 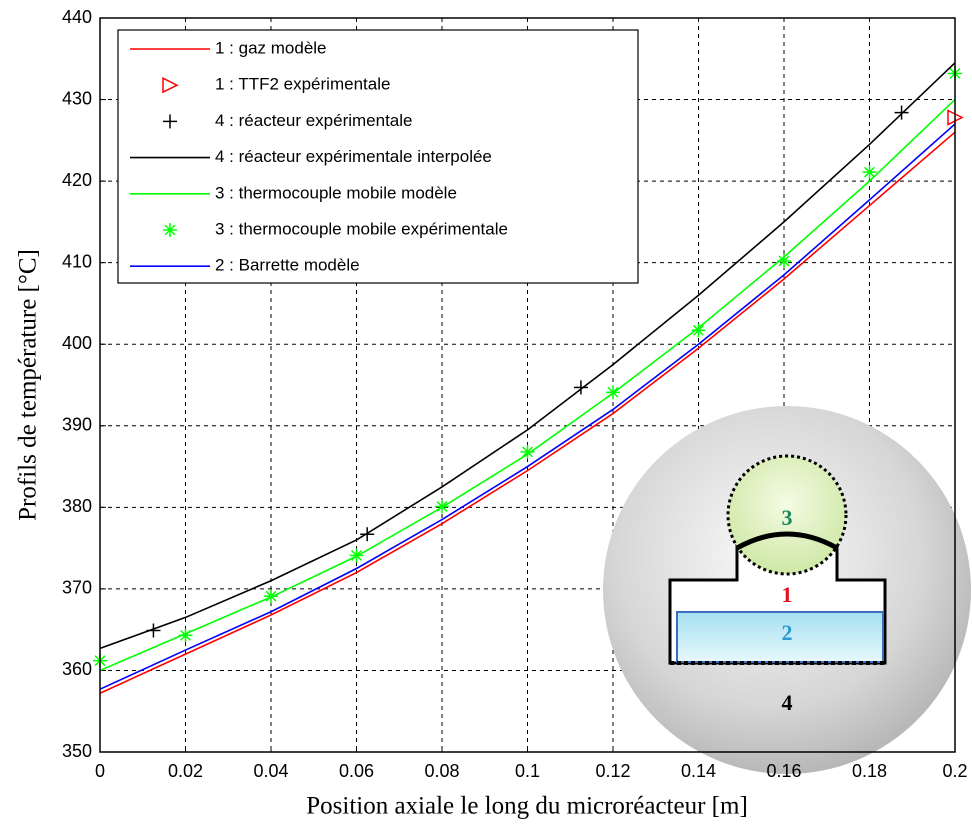 I want to click on legend-label: 4 : réacteur expérimentale interpolée, so click(x=353, y=156).